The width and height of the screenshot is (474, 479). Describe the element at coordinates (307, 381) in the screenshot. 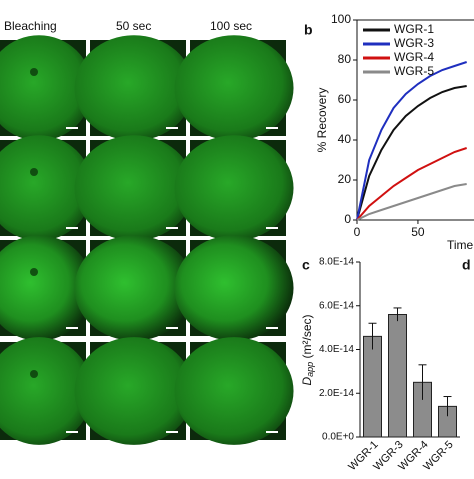

I see `y-axis-label-main: D` at that location.